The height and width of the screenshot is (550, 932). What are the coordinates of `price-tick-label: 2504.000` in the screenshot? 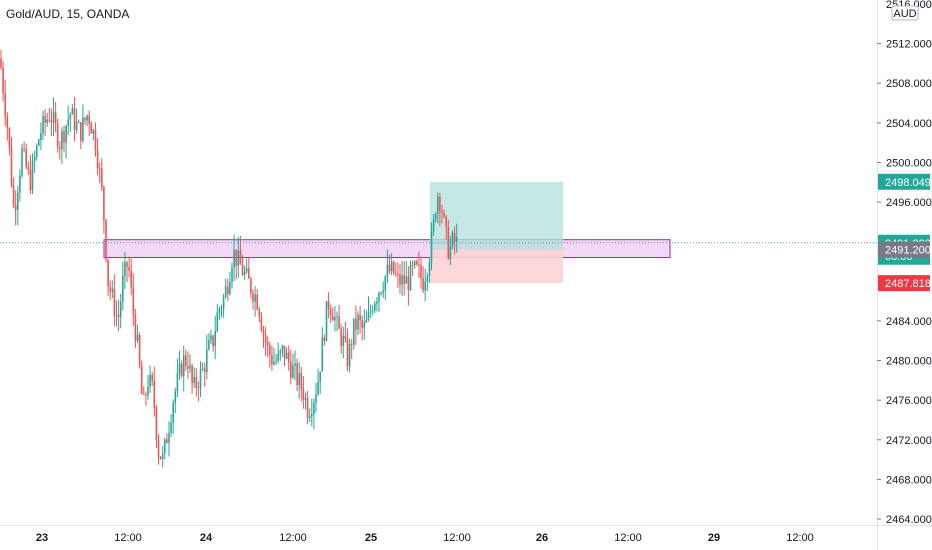 It's located at (909, 124).